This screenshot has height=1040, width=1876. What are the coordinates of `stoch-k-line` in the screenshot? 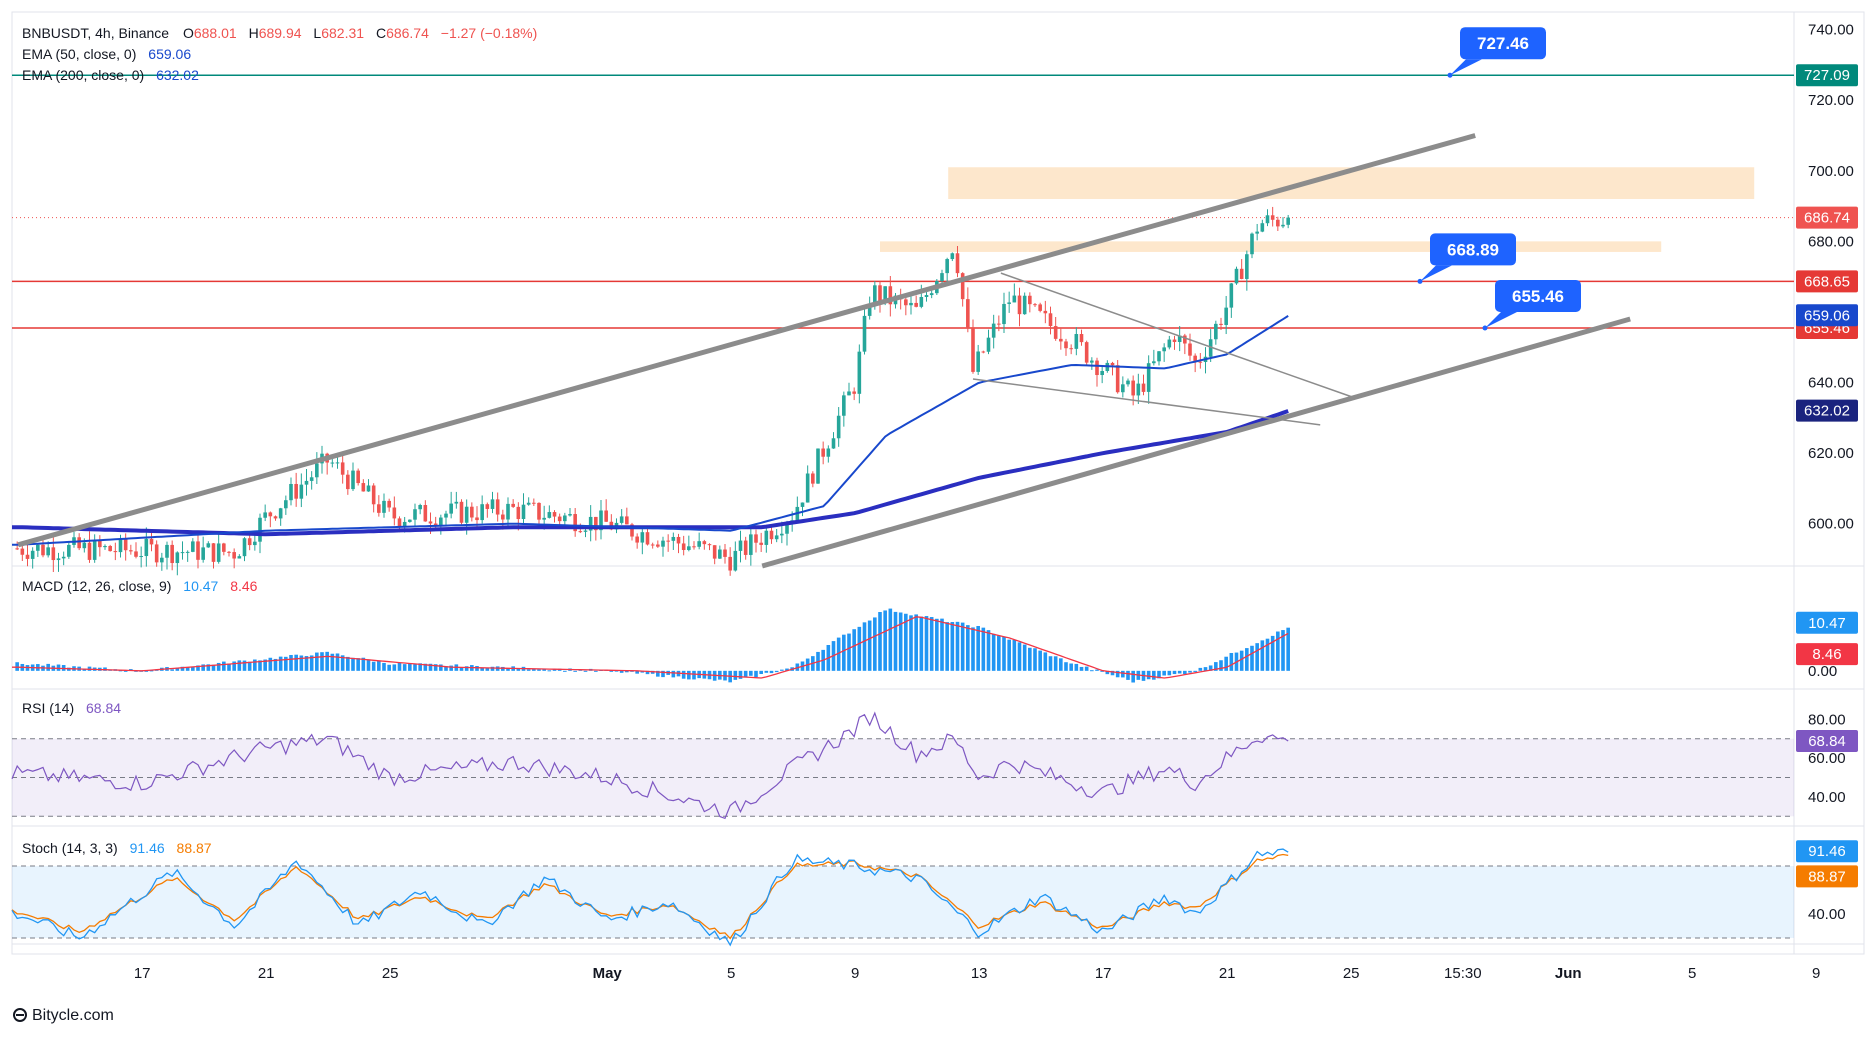 It's located at (650, 897).